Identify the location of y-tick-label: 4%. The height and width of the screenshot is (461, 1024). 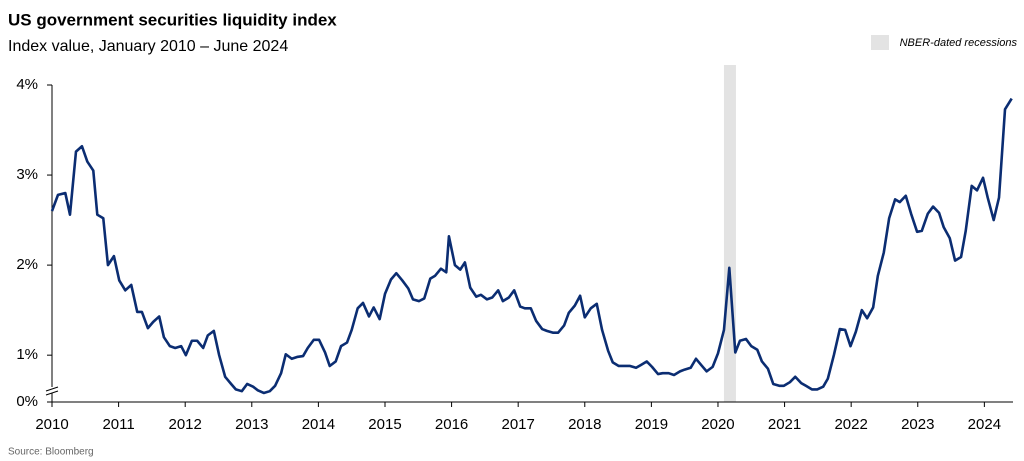
(27, 84).